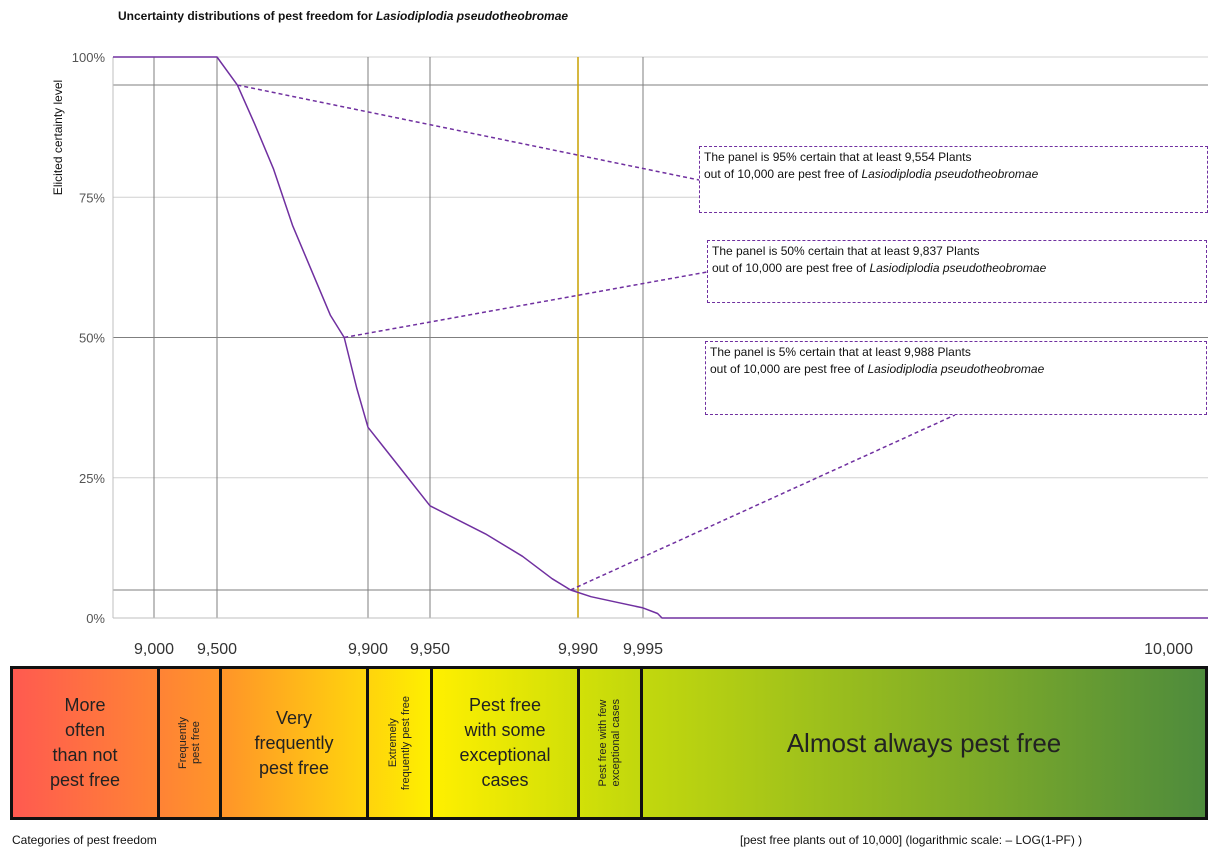  What do you see at coordinates (472, 16) in the screenshot?
I see `chart-title-species: Lasiodiplodia pseudotheobromae` at bounding box center [472, 16].